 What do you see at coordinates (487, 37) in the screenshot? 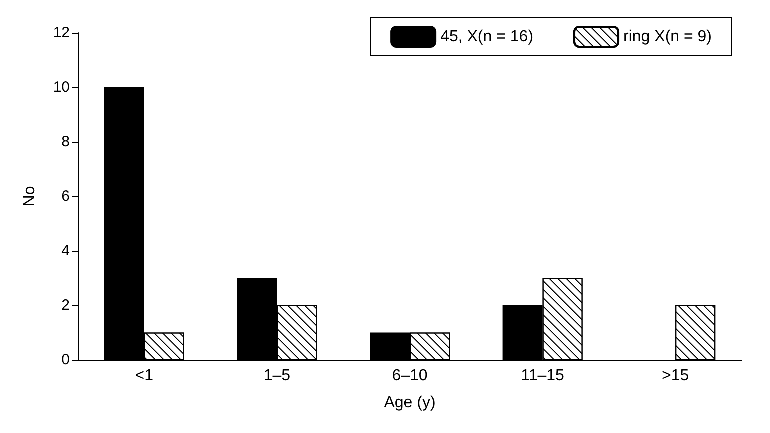
I see `legend-label: 45, X(n = 16)` at bounding box center [487, 37].